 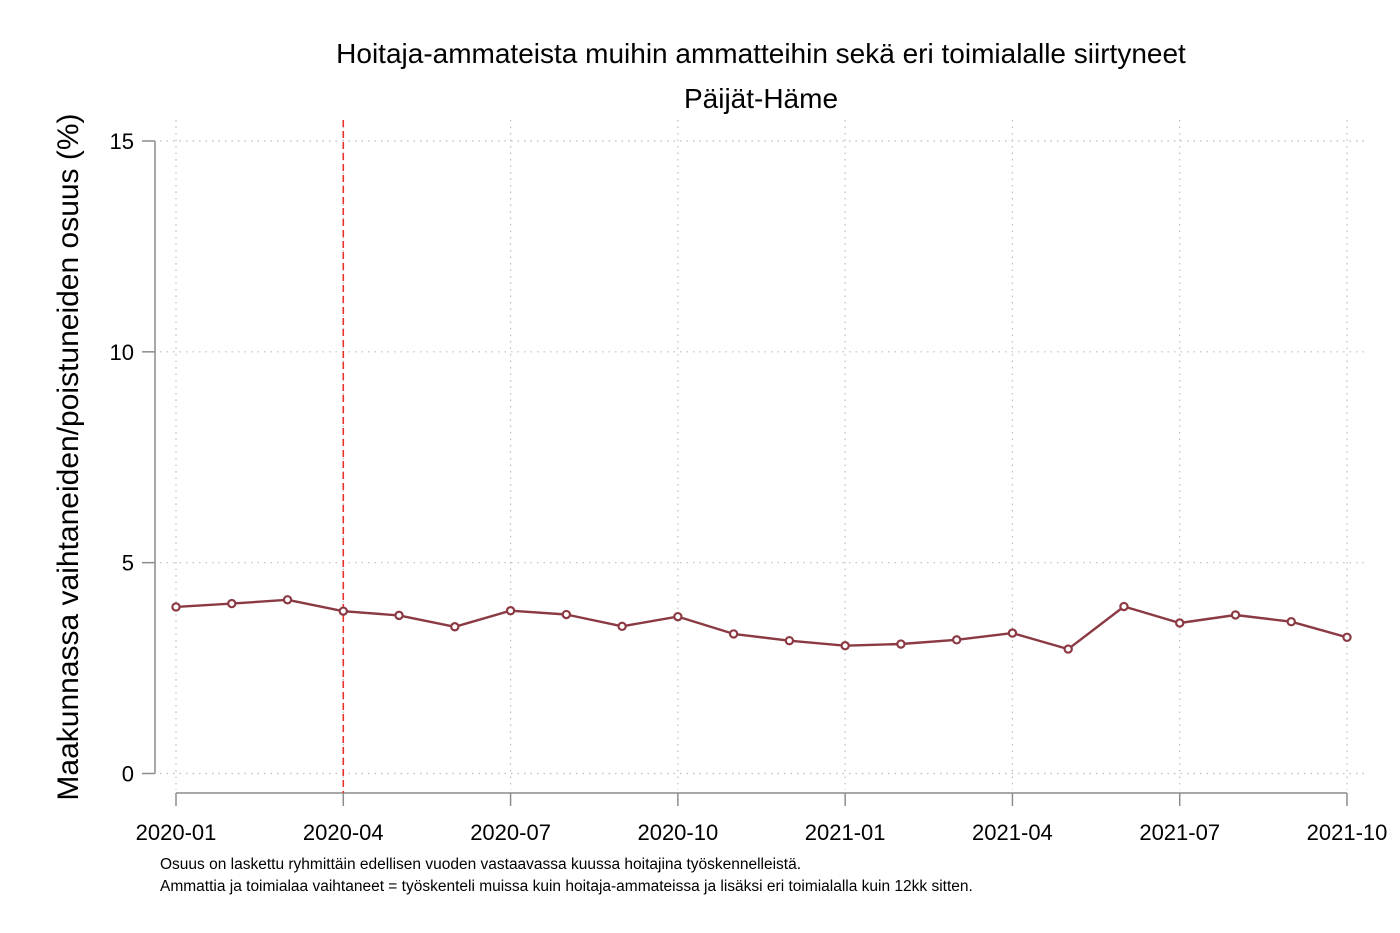 What do you see at coordinates (845, 832) in the screenshot?
I see `x-tick-label: 2021-01` at bounding box center [845, 832].